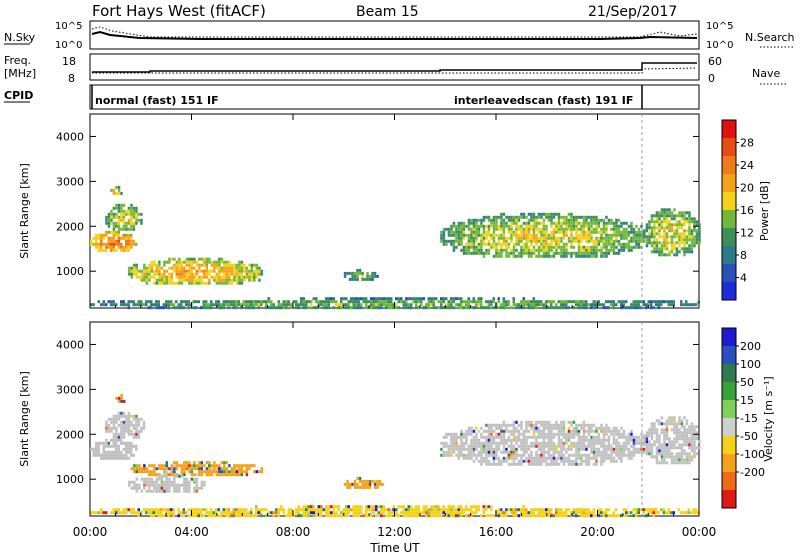  What do you see at coordinates (70, 389) in the screenshot?
I see `velocity-ytick-label: 3000` at bounding box center [70, 389].